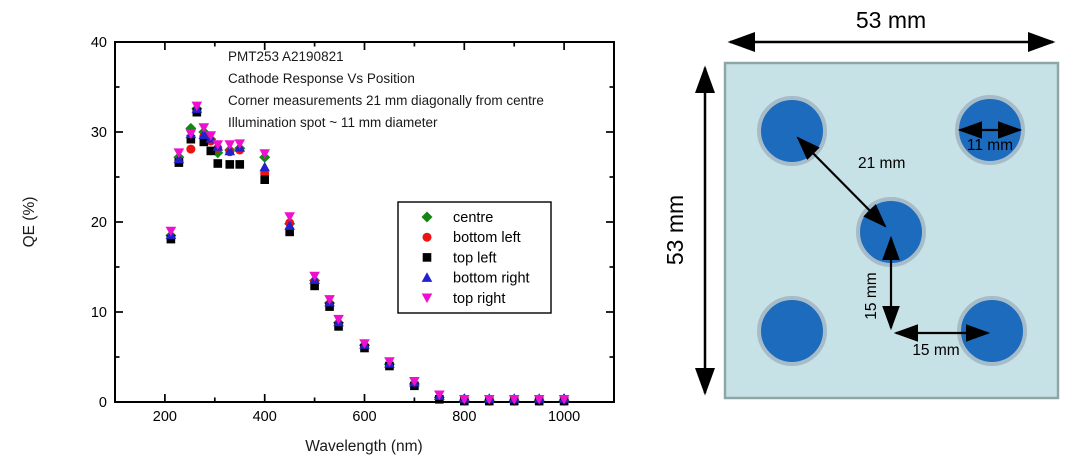 The image size is (1087, 472). I want to click on annotation-line-2: Cathode Response Vs Position, so click(321, 78).